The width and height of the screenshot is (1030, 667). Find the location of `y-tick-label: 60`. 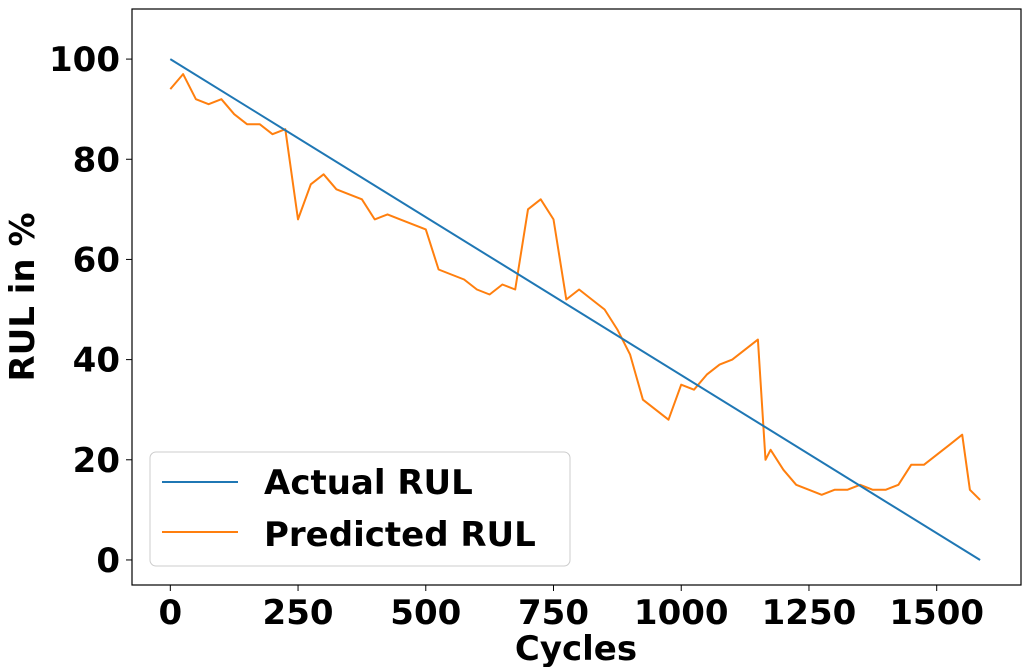

y-tick-label: 60 is located at coordinates (96, 260).